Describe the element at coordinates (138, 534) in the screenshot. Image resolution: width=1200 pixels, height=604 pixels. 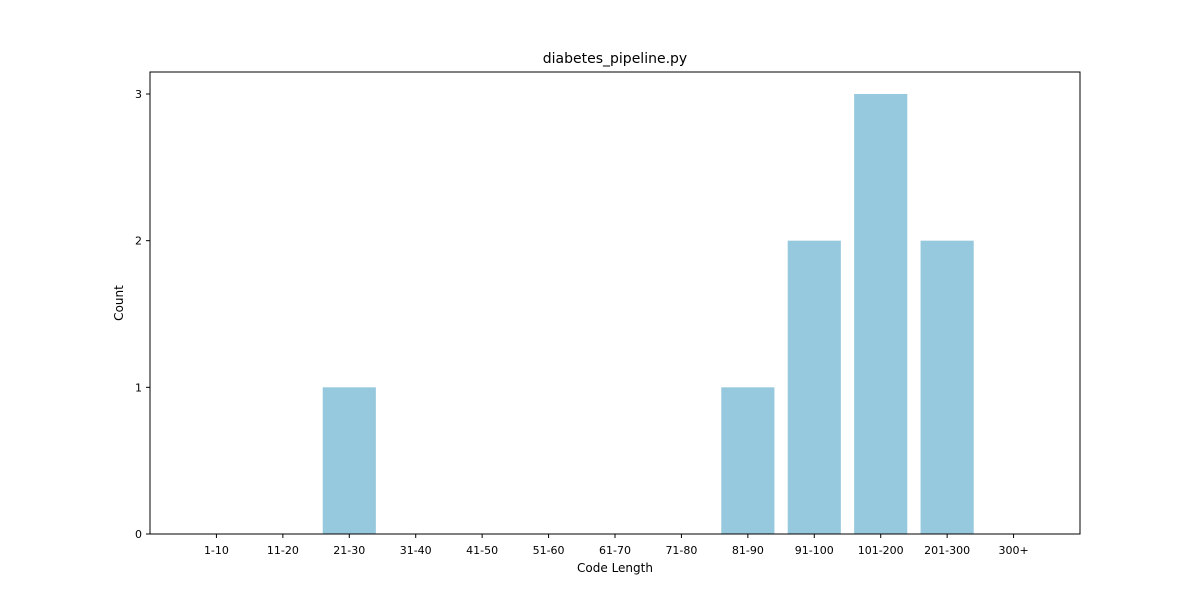
I see `y-tick-label: 0` at that location.